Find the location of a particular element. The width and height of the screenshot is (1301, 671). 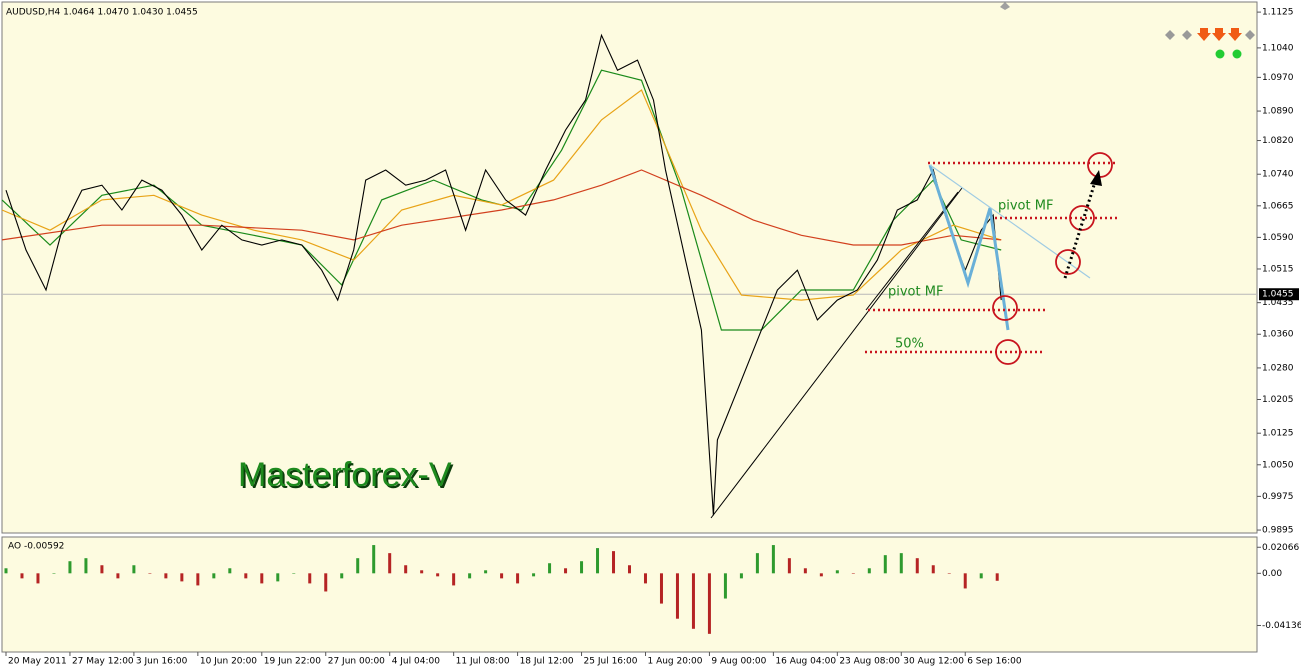

ao-y-tick-label: -0.04136 is located at coordinates (1281, 626).